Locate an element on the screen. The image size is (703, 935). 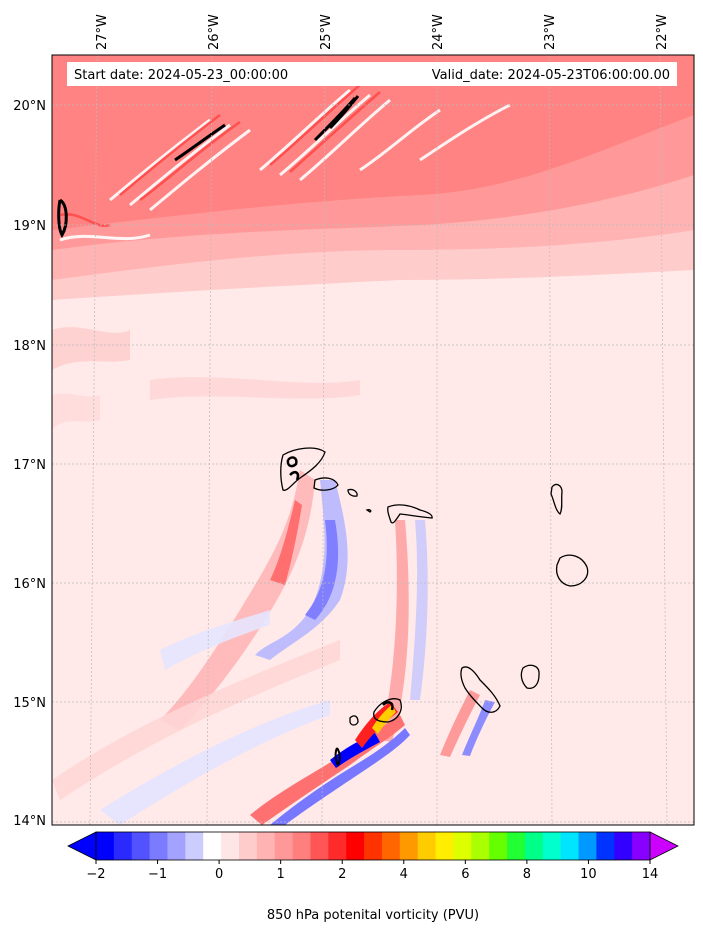
colorbar-ticks: −2 −1 0 1 2 4 6 8 10 14 is located at coordinates (372, 871).